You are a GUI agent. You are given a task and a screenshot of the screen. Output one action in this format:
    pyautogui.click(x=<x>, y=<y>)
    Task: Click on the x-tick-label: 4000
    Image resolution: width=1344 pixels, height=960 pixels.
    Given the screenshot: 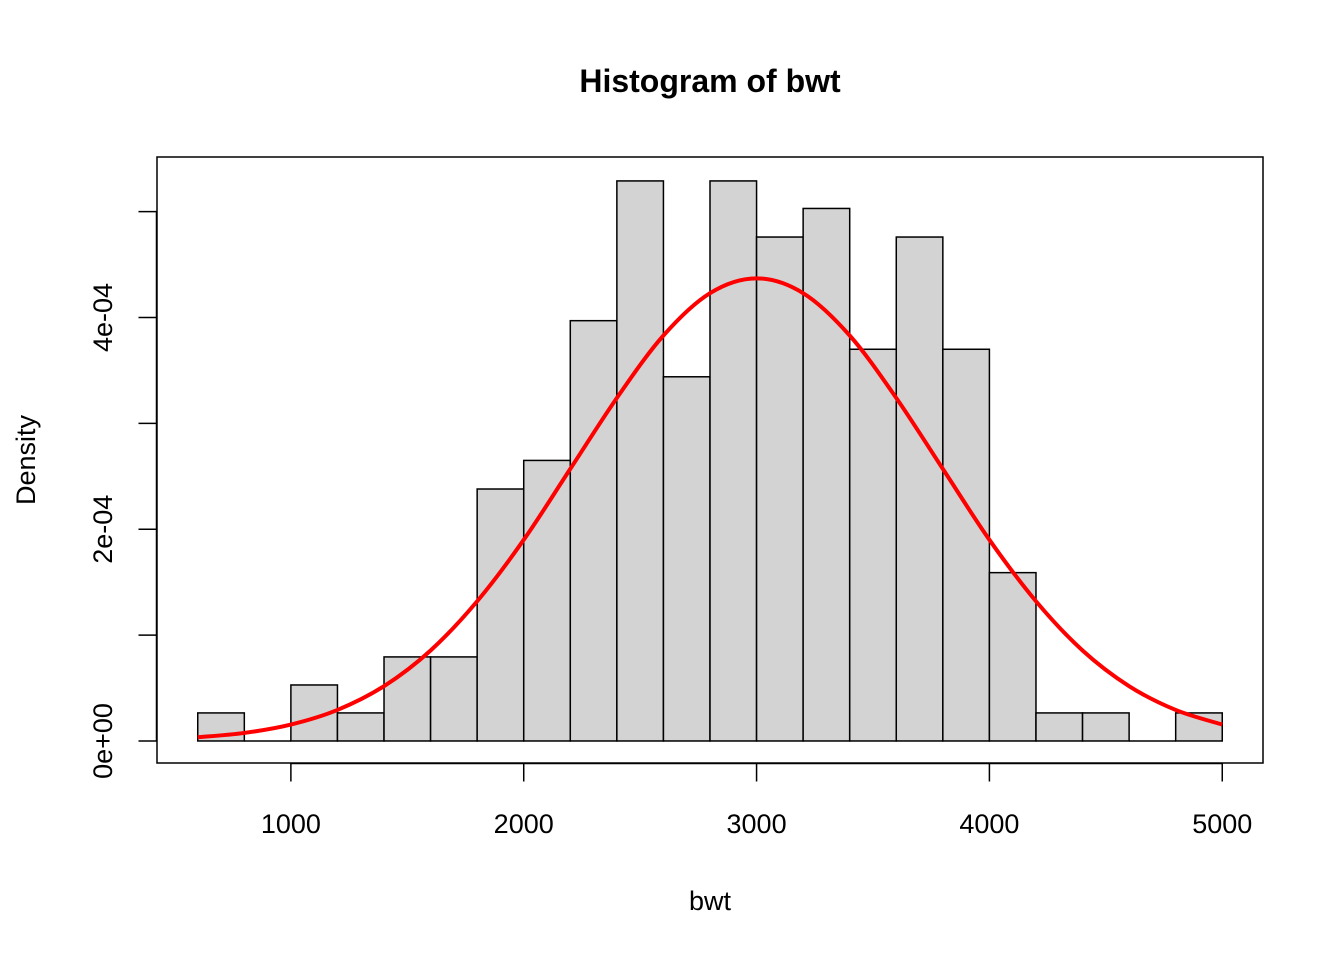 What is the action you would take?
    pyautogui.click(x=989, y=824)
    